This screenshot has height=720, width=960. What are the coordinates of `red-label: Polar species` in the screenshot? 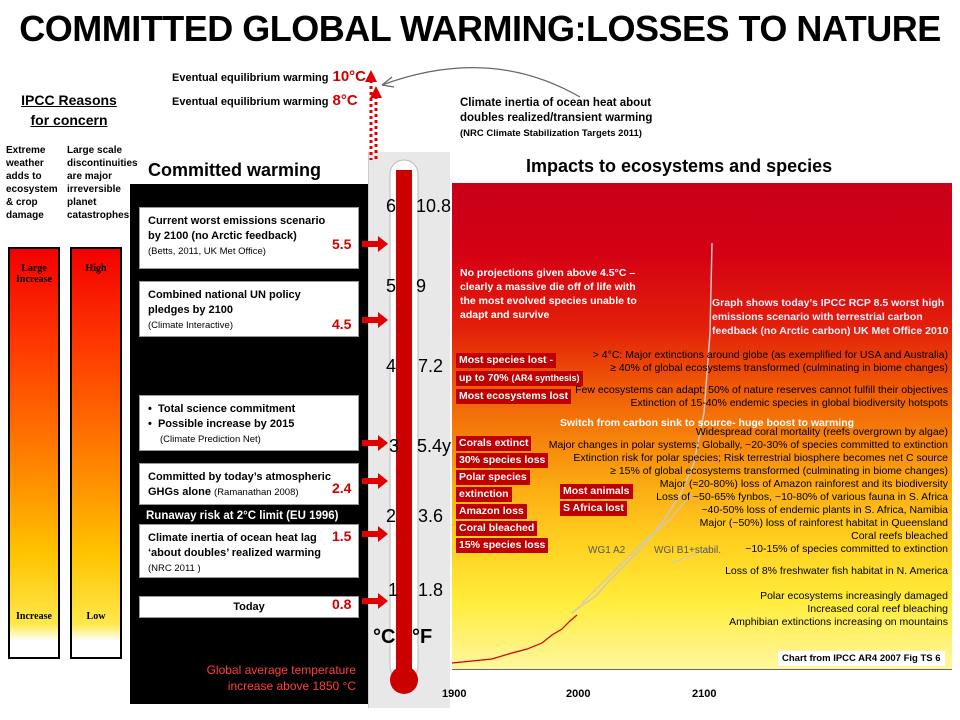 It's located at (493, 477).